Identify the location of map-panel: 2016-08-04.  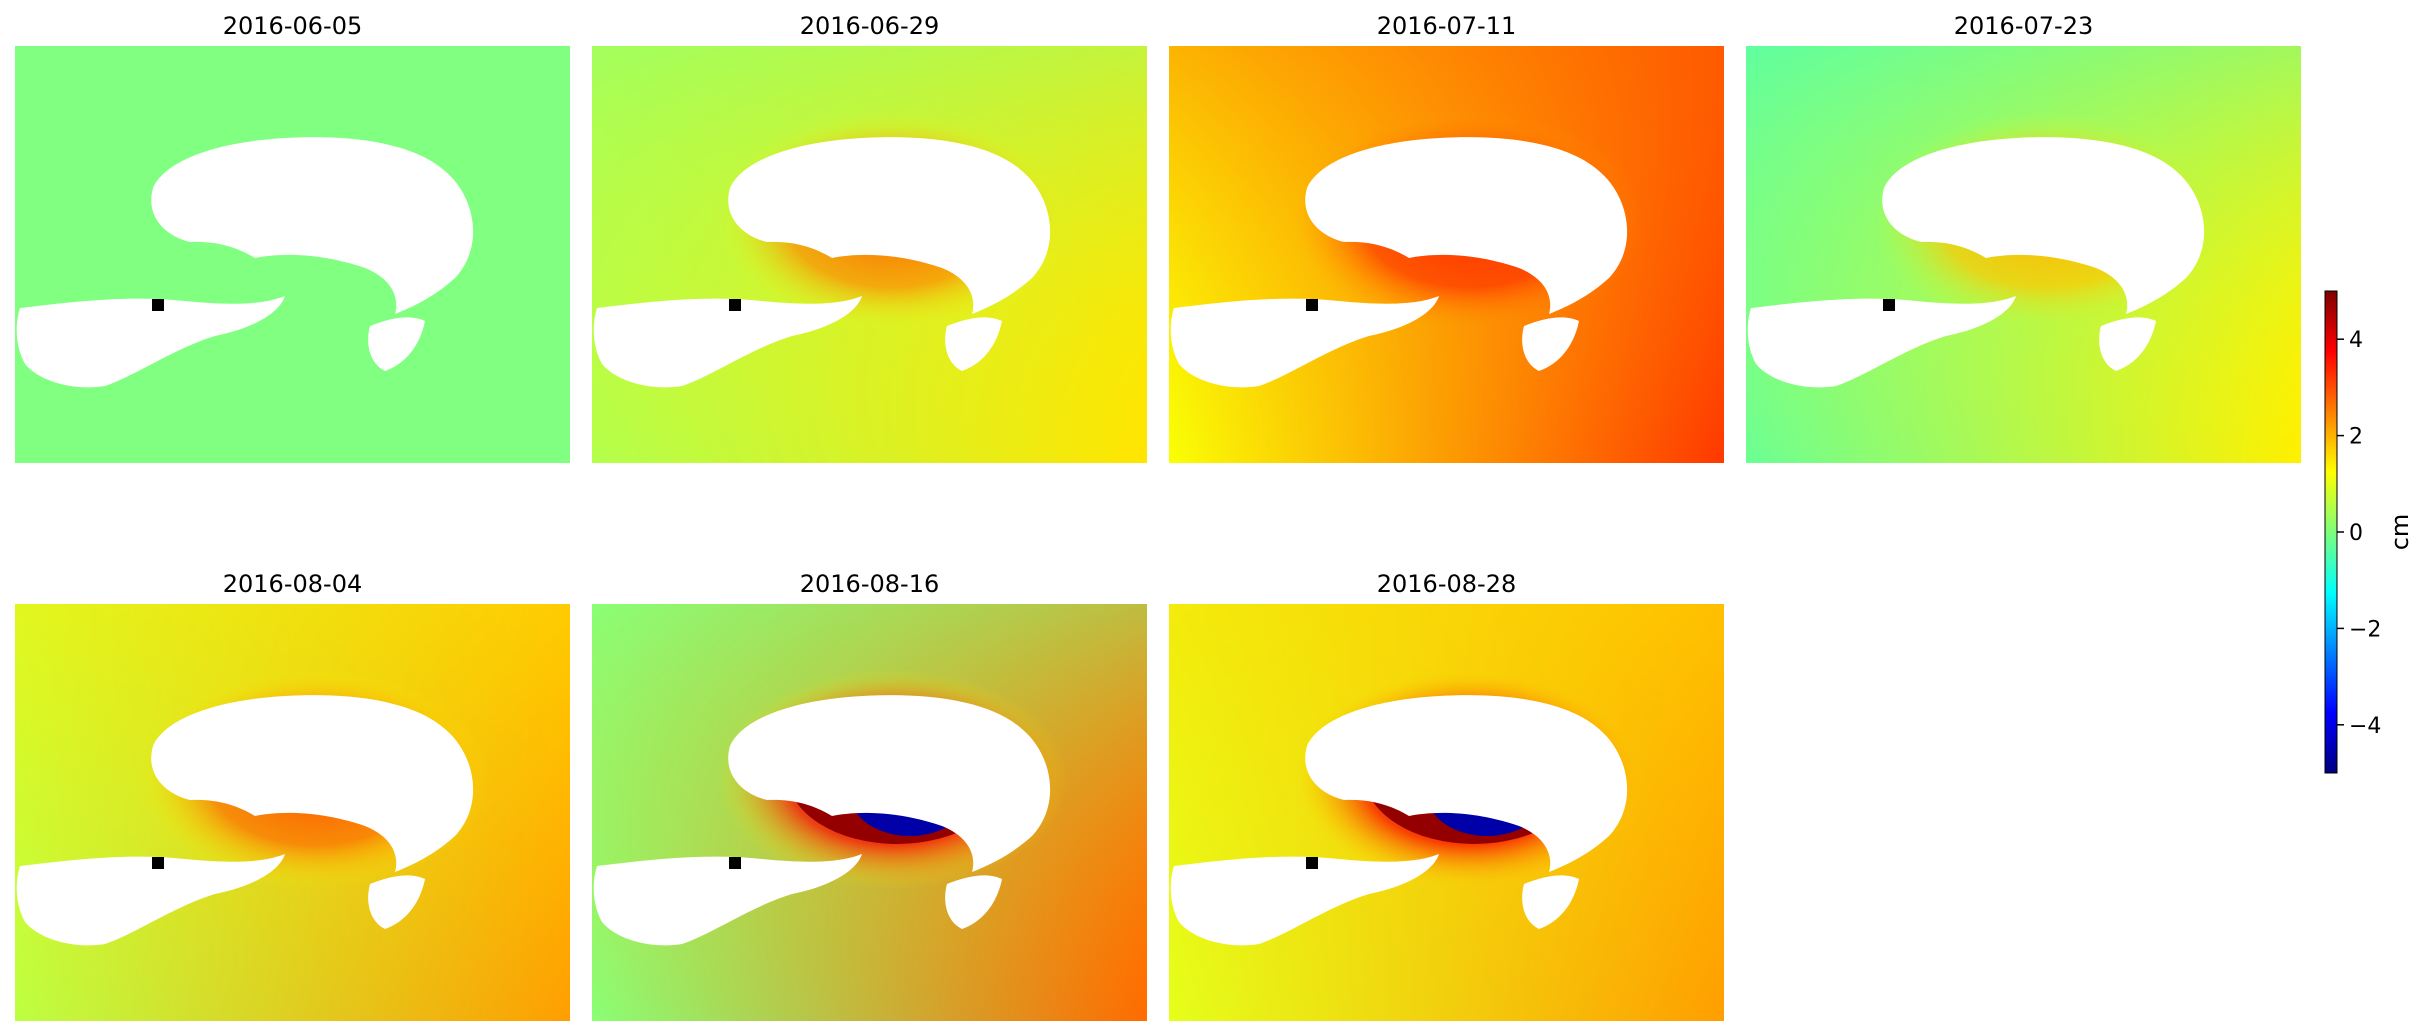
(292, 795).